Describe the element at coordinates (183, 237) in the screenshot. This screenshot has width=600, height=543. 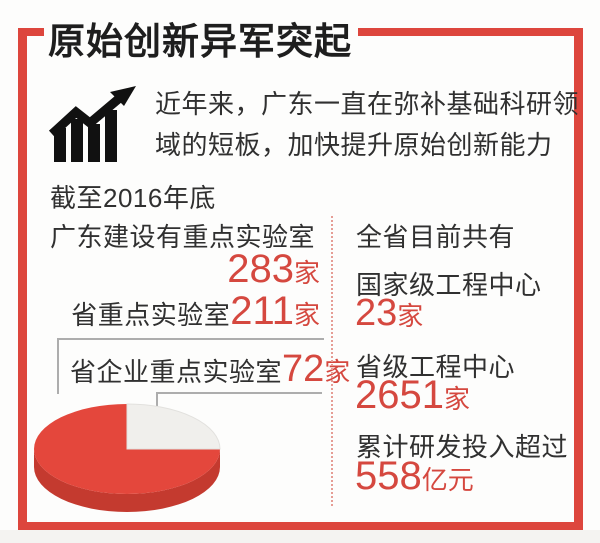
I see `left-stat-1-label: 广东建设有重点实验室` at that location.